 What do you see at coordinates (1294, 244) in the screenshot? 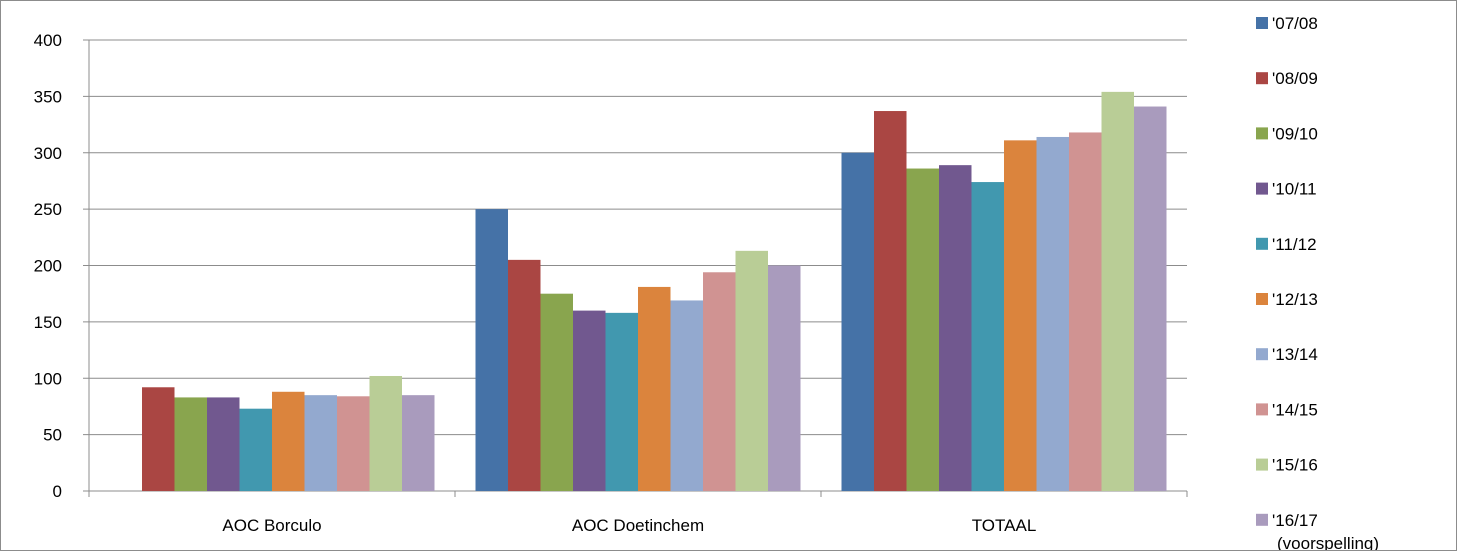
I see `legend-label: '11/12` at bounding box center [1294, 244].